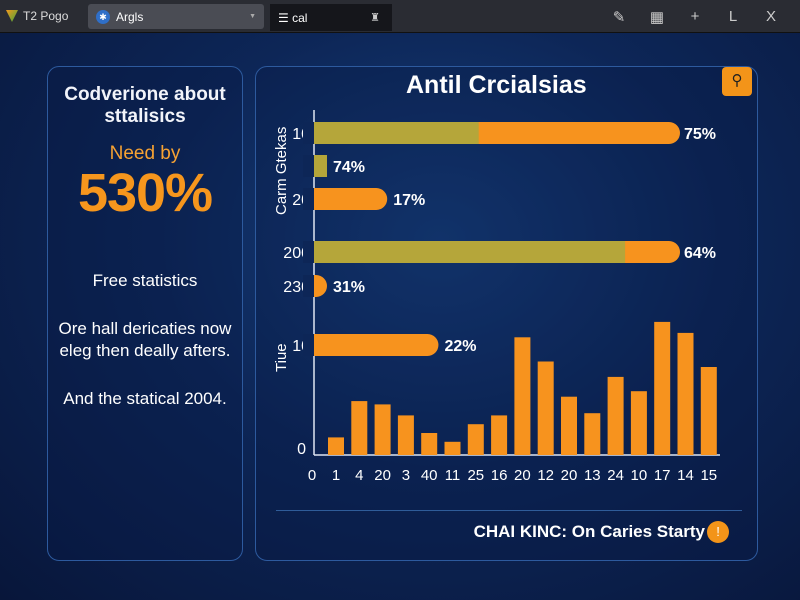 The image size is (800, 600). I want to click on chevron-down-icon: ▼, so click(252, 16).